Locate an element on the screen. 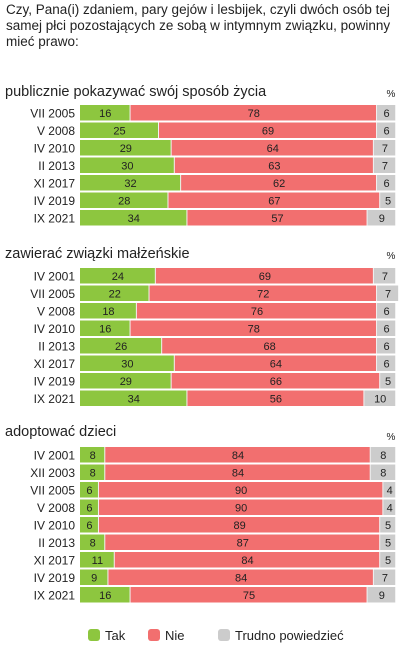 This screenshot has height=646, width=400. value-label-nie: 75 is located at coordinates (249, 596).